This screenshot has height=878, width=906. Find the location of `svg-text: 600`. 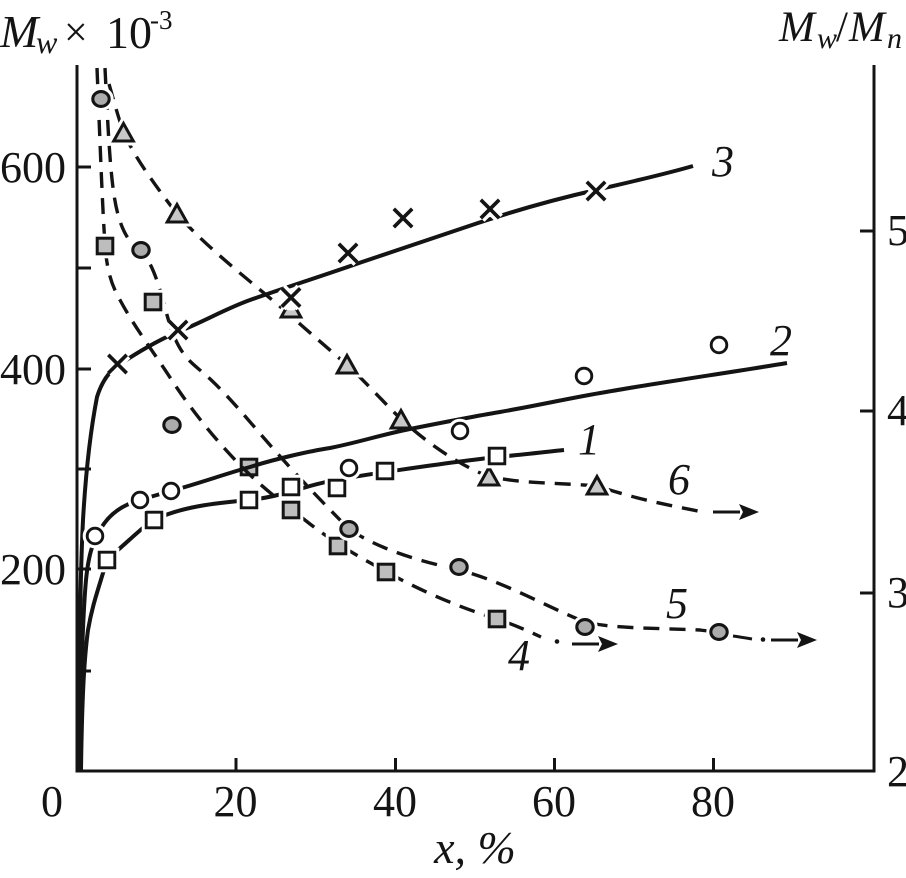

svg-text: 600 is located at coordinates (33, 167).